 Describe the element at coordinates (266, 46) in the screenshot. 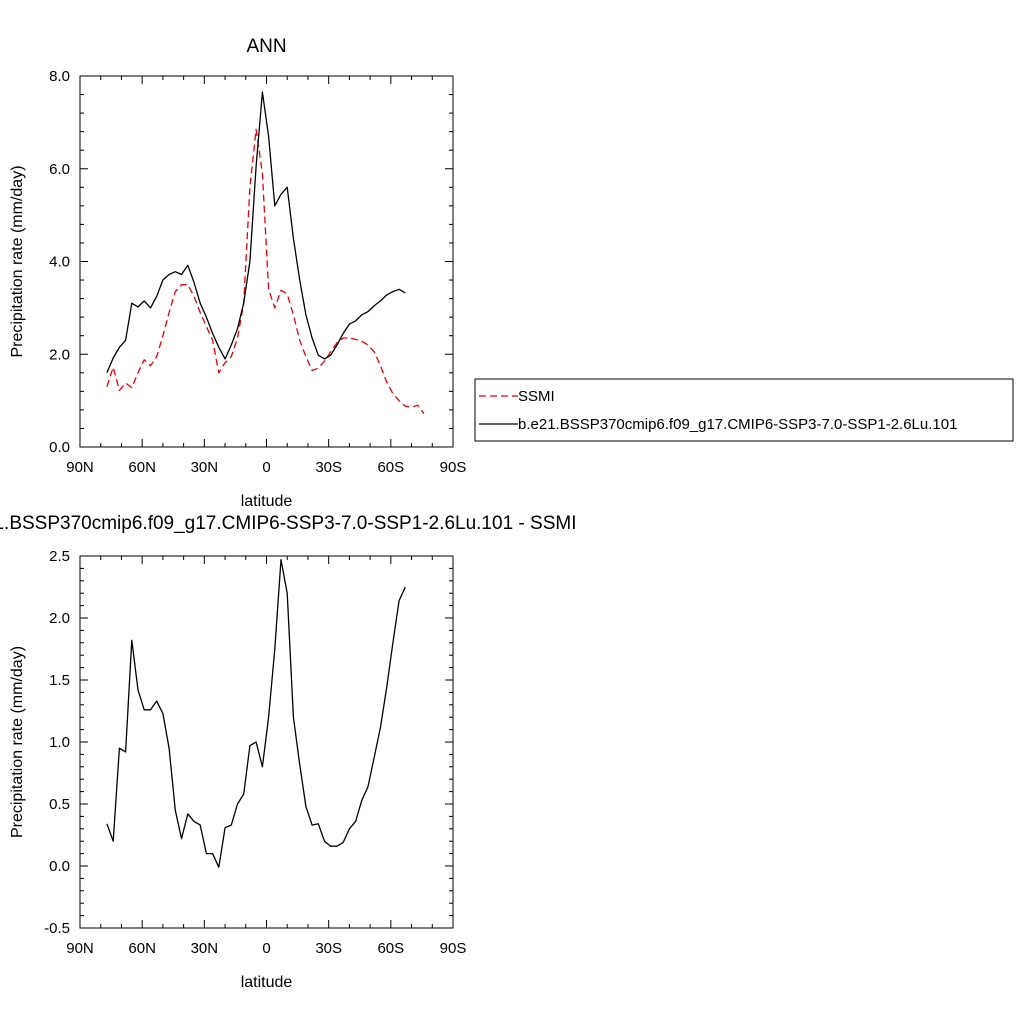

I see `chart-title: ANN` at that location.